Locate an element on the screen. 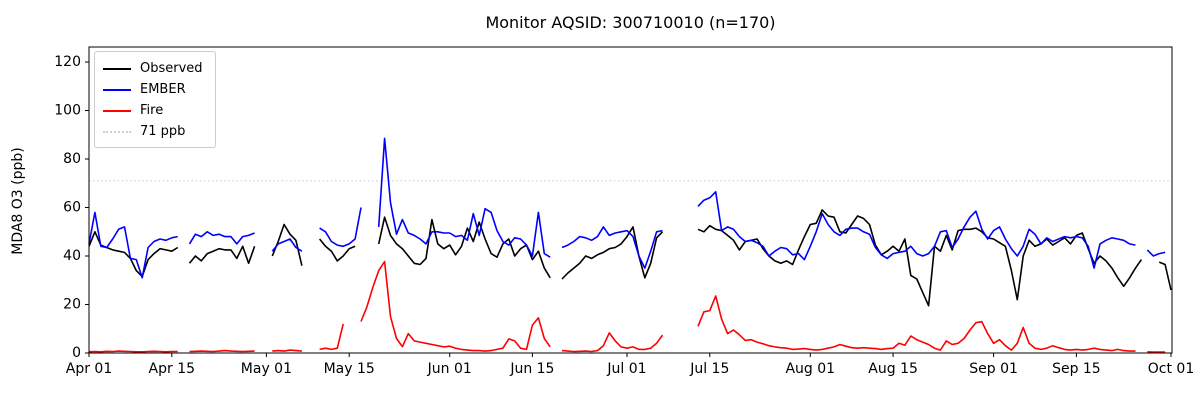 This screenshot has width=1200, height=400. chart-title: Monitor AQSID: 300710010 (n=170) is located at coordinates (630, 22).